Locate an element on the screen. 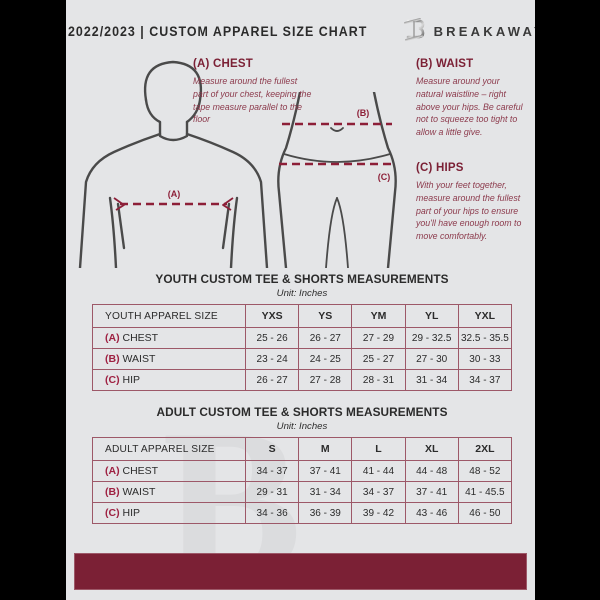  table-header-row: ADULT APPAREL SIZE S M L XL 2XL is located at coordinates (302, 449).